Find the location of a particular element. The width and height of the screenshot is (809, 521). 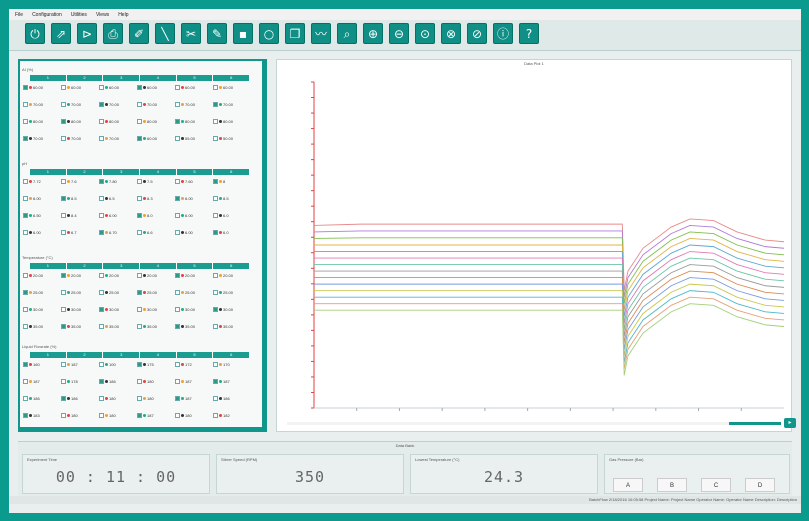

cell-value: 186 is located at coordinates (36, 398).